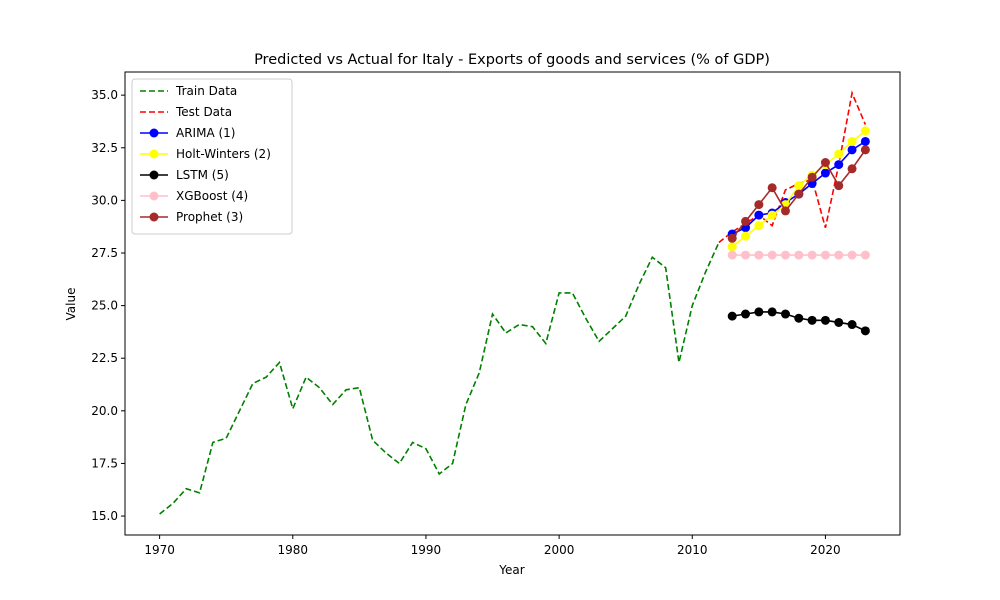 The width and height of the screenshot is (1000, 600). Describe the element at coordinates (104, 516) in the screenshot. I see `y-tick-label: 15.0` at that location.